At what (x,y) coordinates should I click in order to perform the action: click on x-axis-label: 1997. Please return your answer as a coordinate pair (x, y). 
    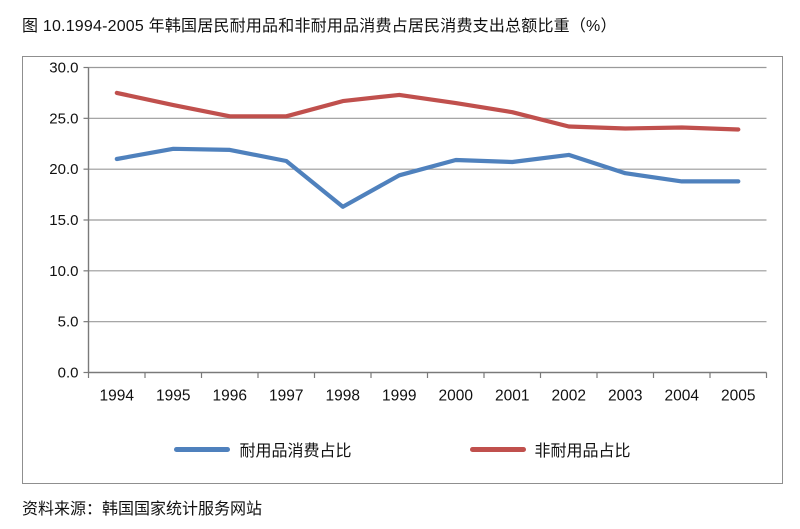
    Looking at the image, I should click on (286, 396).